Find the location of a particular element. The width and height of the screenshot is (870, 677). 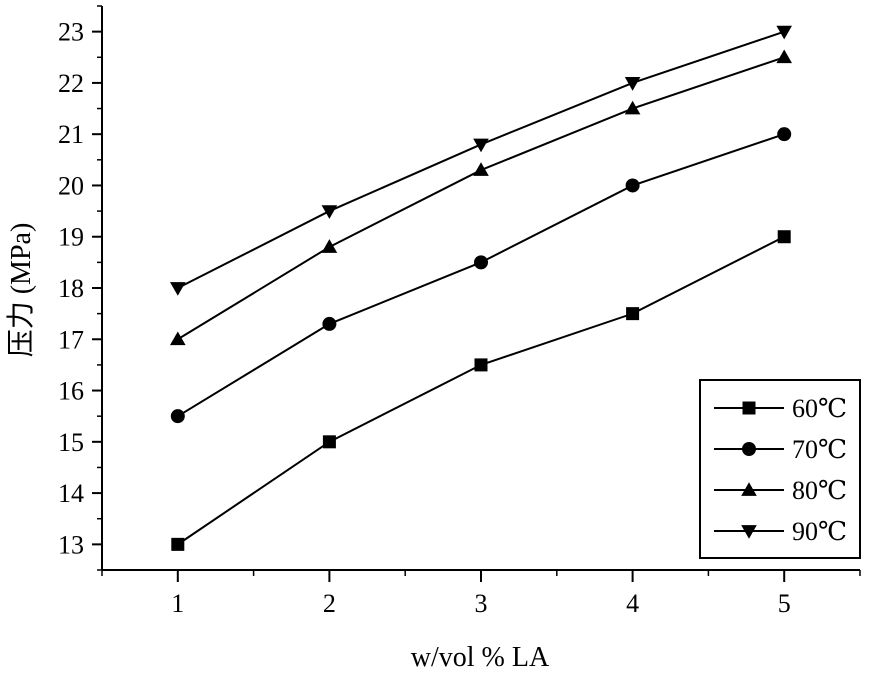

y-tick-label: 18 is located at coordinates (71, 288).